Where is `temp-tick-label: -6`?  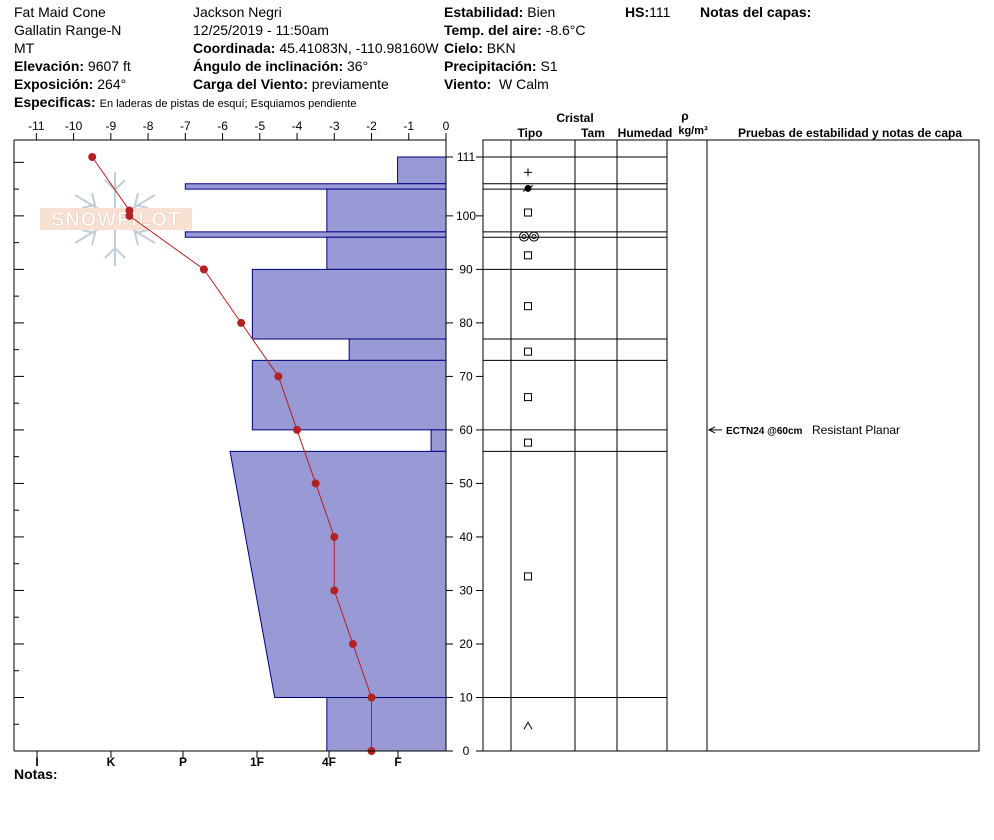
temp-tick-label: -6 is located at coordinates (222, 126).